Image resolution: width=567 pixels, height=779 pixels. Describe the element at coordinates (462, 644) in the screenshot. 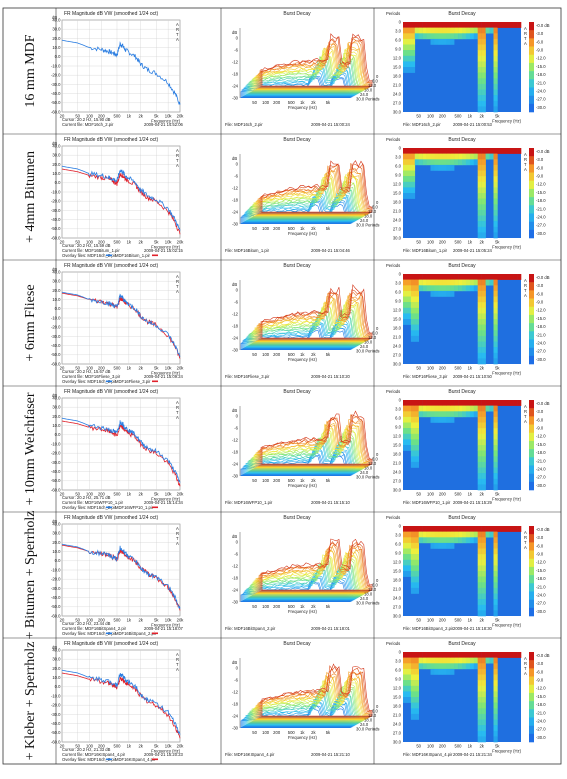

I see `burst-decay-title: Burst Decay` at that location.